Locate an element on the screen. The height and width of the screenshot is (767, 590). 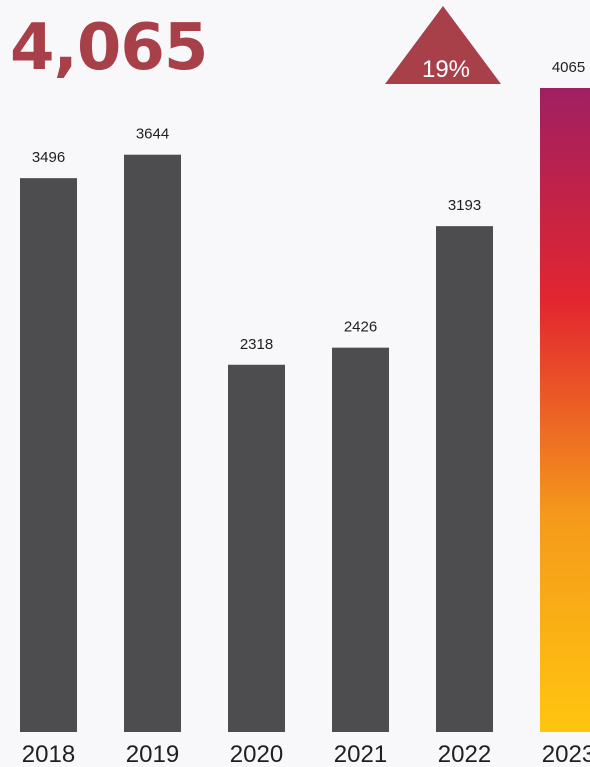
headline-total: 4,065 is located at coordinates (109, 48).